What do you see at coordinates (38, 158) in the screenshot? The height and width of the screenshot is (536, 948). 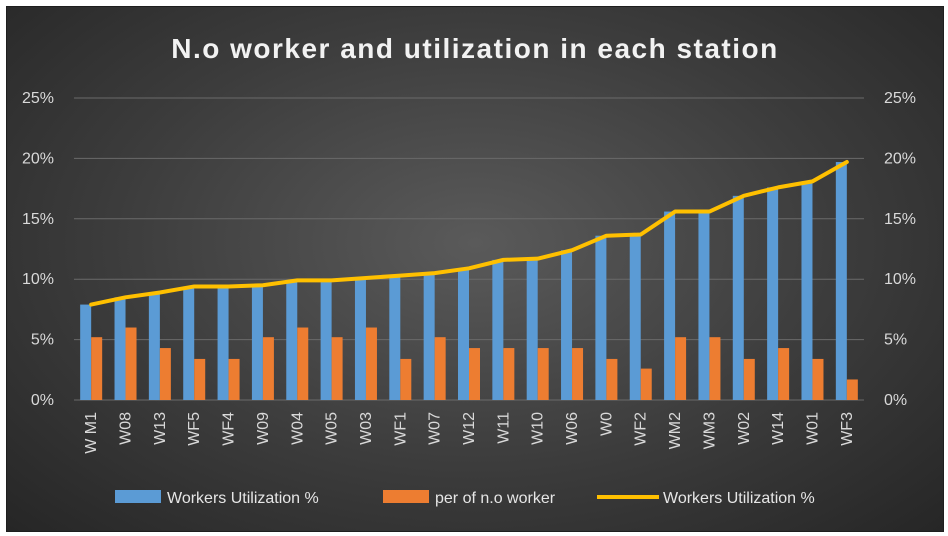 I see `y-tick-label: 20%` at bounding box center [38, 158].